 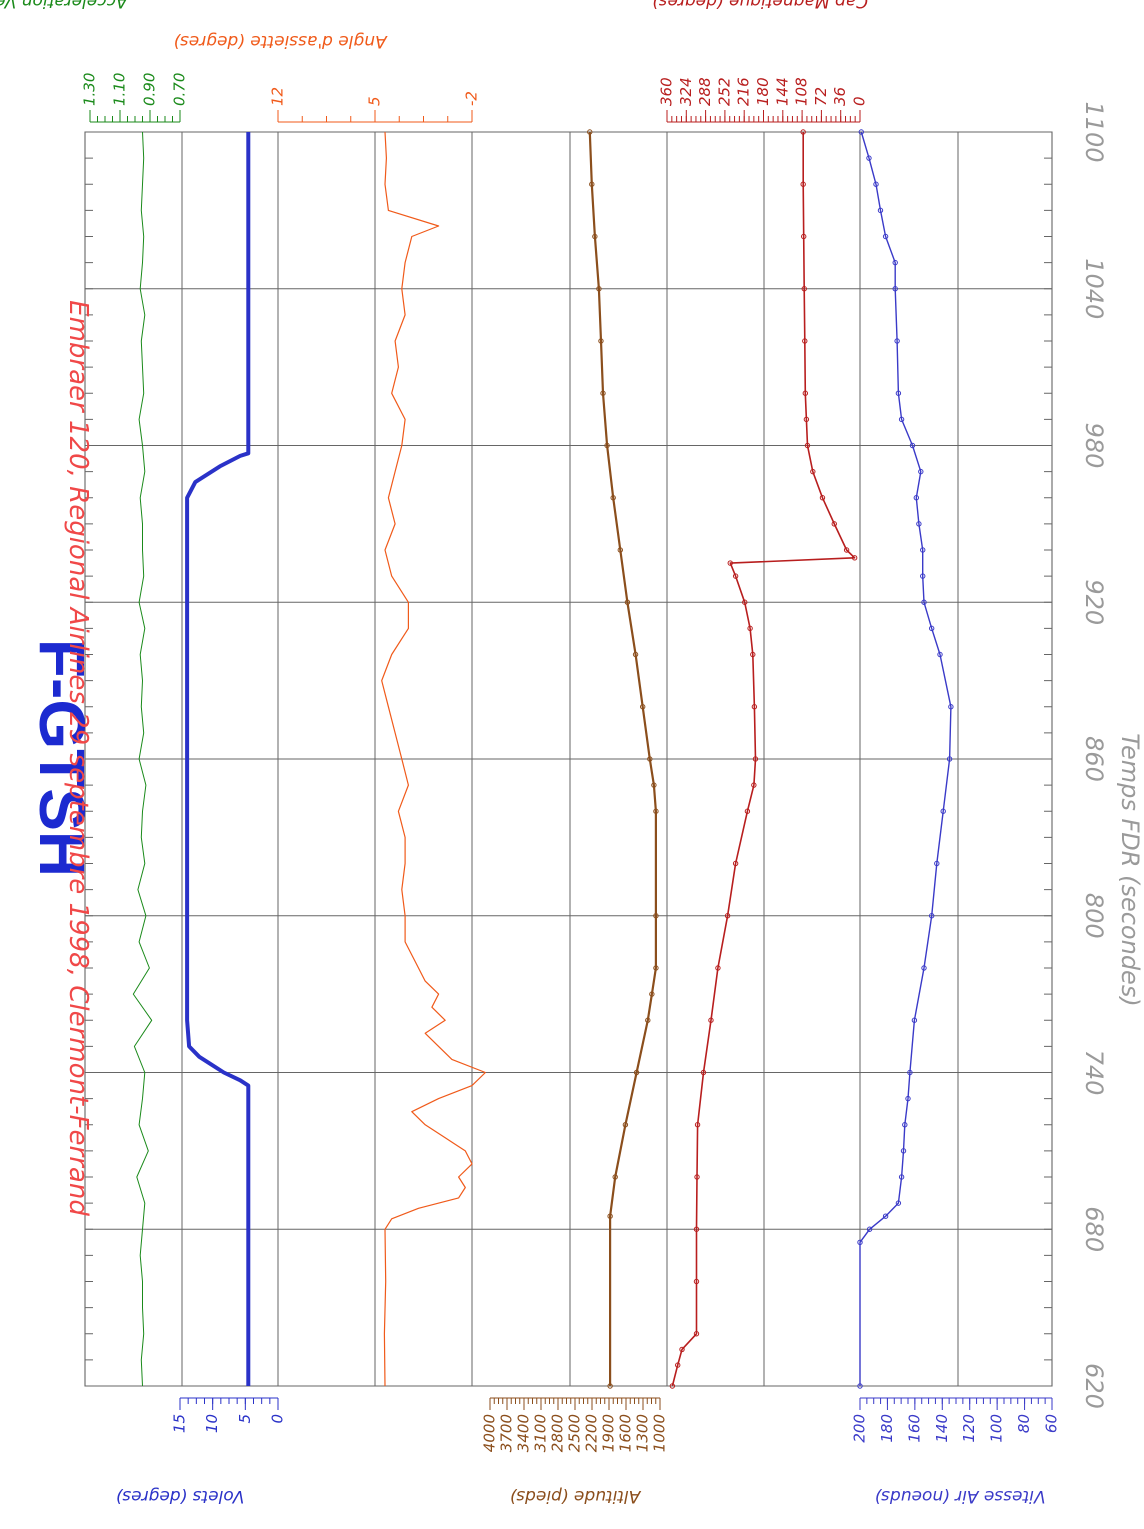 I want to click on x-tick-label: 740, so click(x=1094, y=1073).